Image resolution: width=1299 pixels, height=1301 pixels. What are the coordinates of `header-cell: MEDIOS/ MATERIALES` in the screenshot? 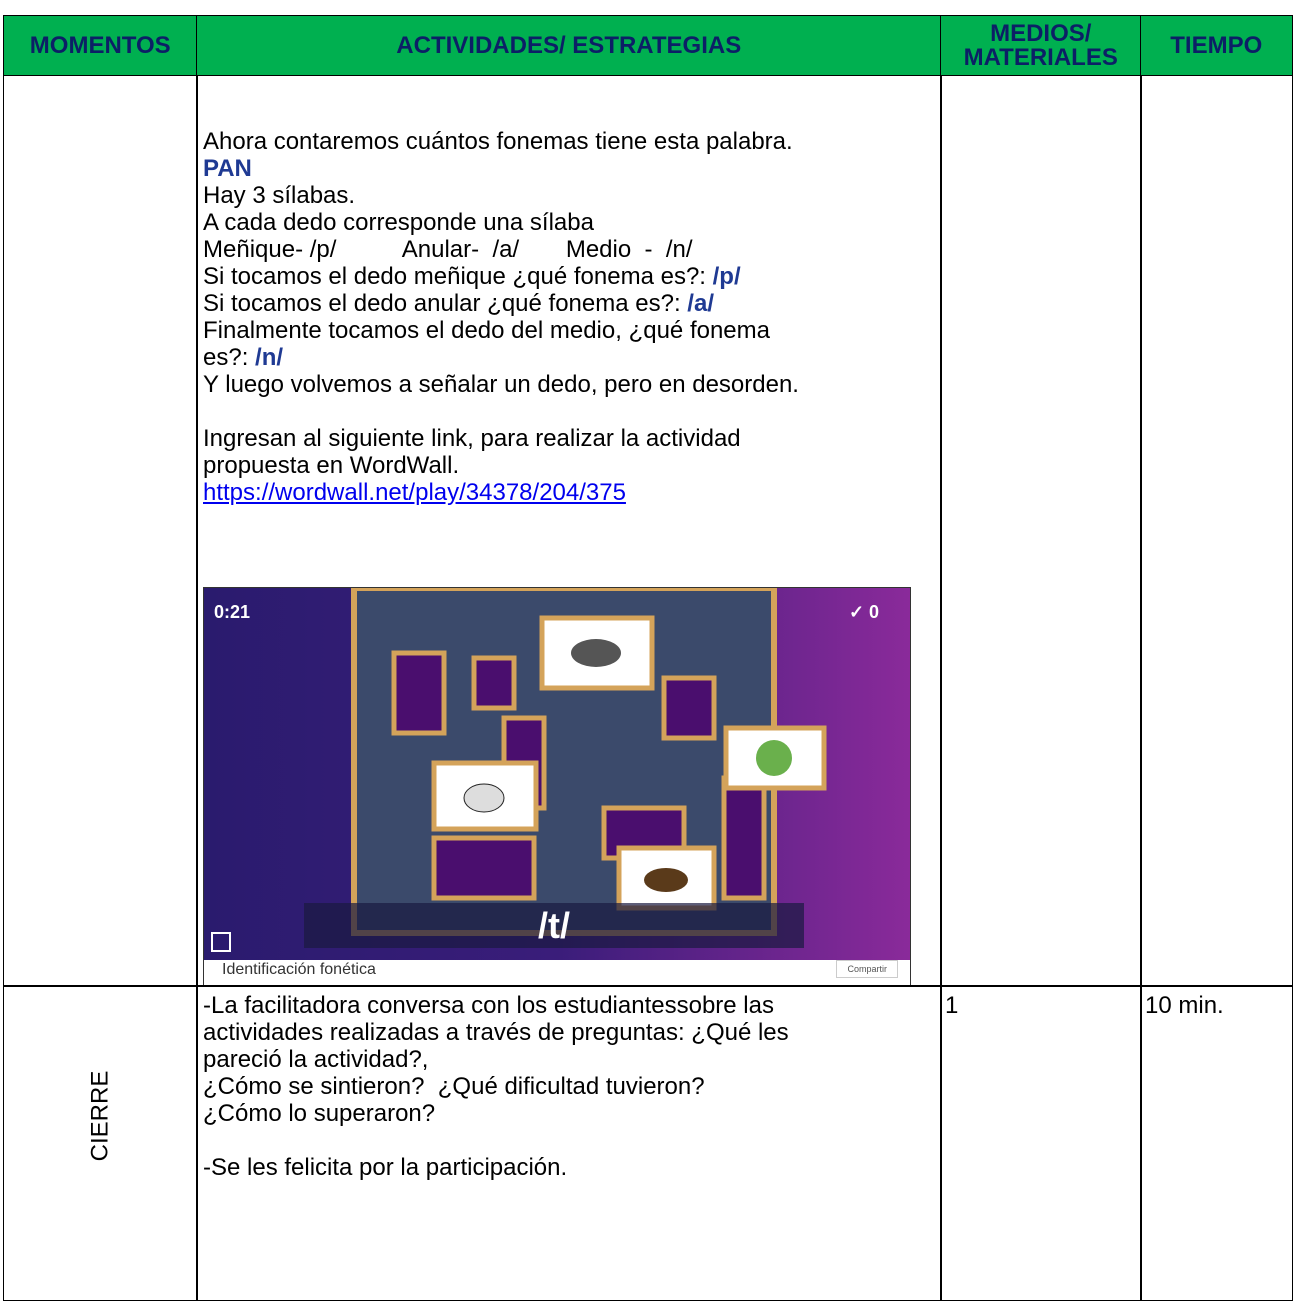 It's located at (1041, 45).